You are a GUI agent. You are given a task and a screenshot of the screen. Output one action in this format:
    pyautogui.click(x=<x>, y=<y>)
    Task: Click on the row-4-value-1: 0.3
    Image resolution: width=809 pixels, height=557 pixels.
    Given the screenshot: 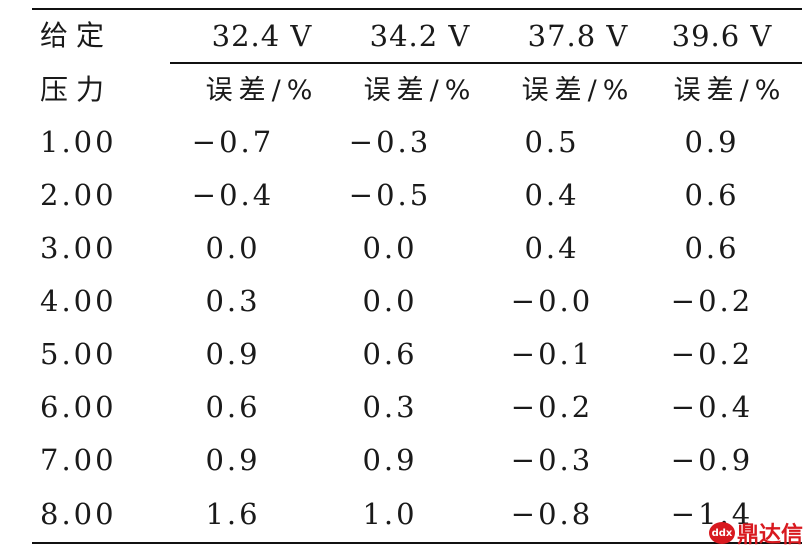 What is the action you would take?
    pyautogui.click(x=233, y=301)
    